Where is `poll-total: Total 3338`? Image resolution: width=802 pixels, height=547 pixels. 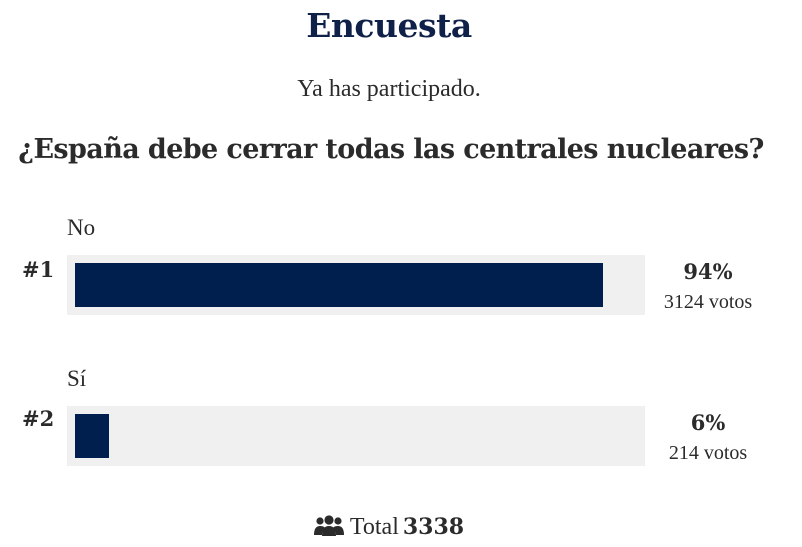
poll-total: Total 3338 is located at coordinates (389, 529).